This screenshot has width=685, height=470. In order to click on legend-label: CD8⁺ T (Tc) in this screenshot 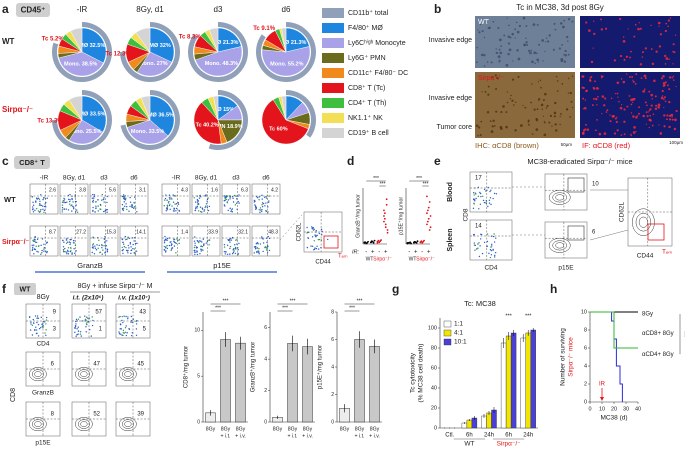, I will do `click(366, 88)`.